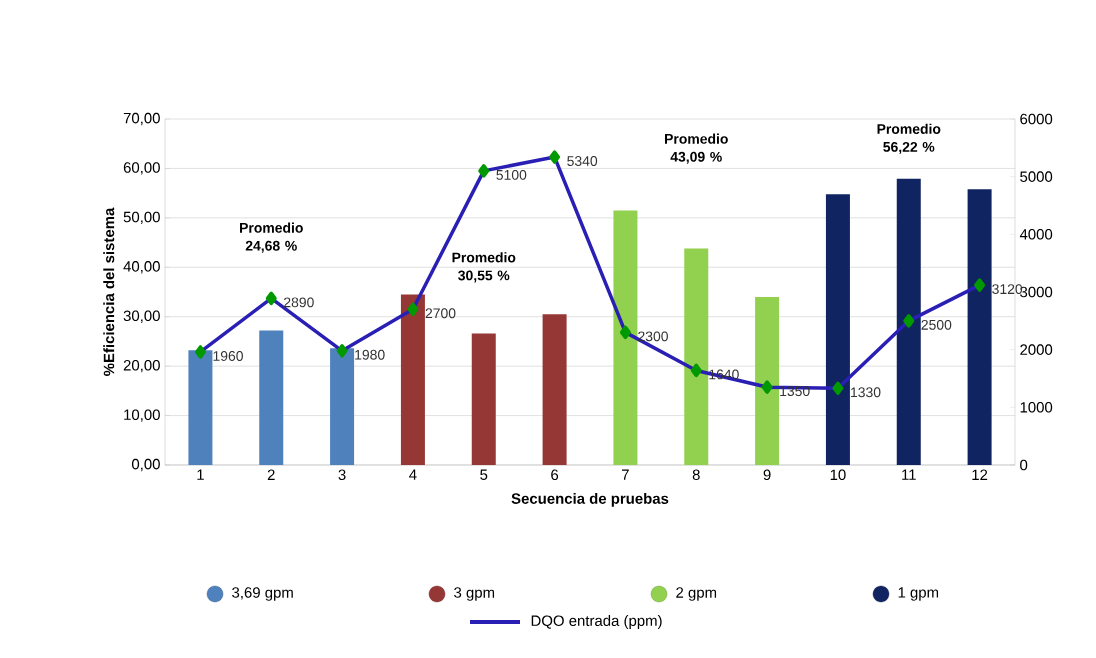 The width and height of the screenshot is (1096, 658). I want to click on y-tick-label: 50,00, so click(141, 218).